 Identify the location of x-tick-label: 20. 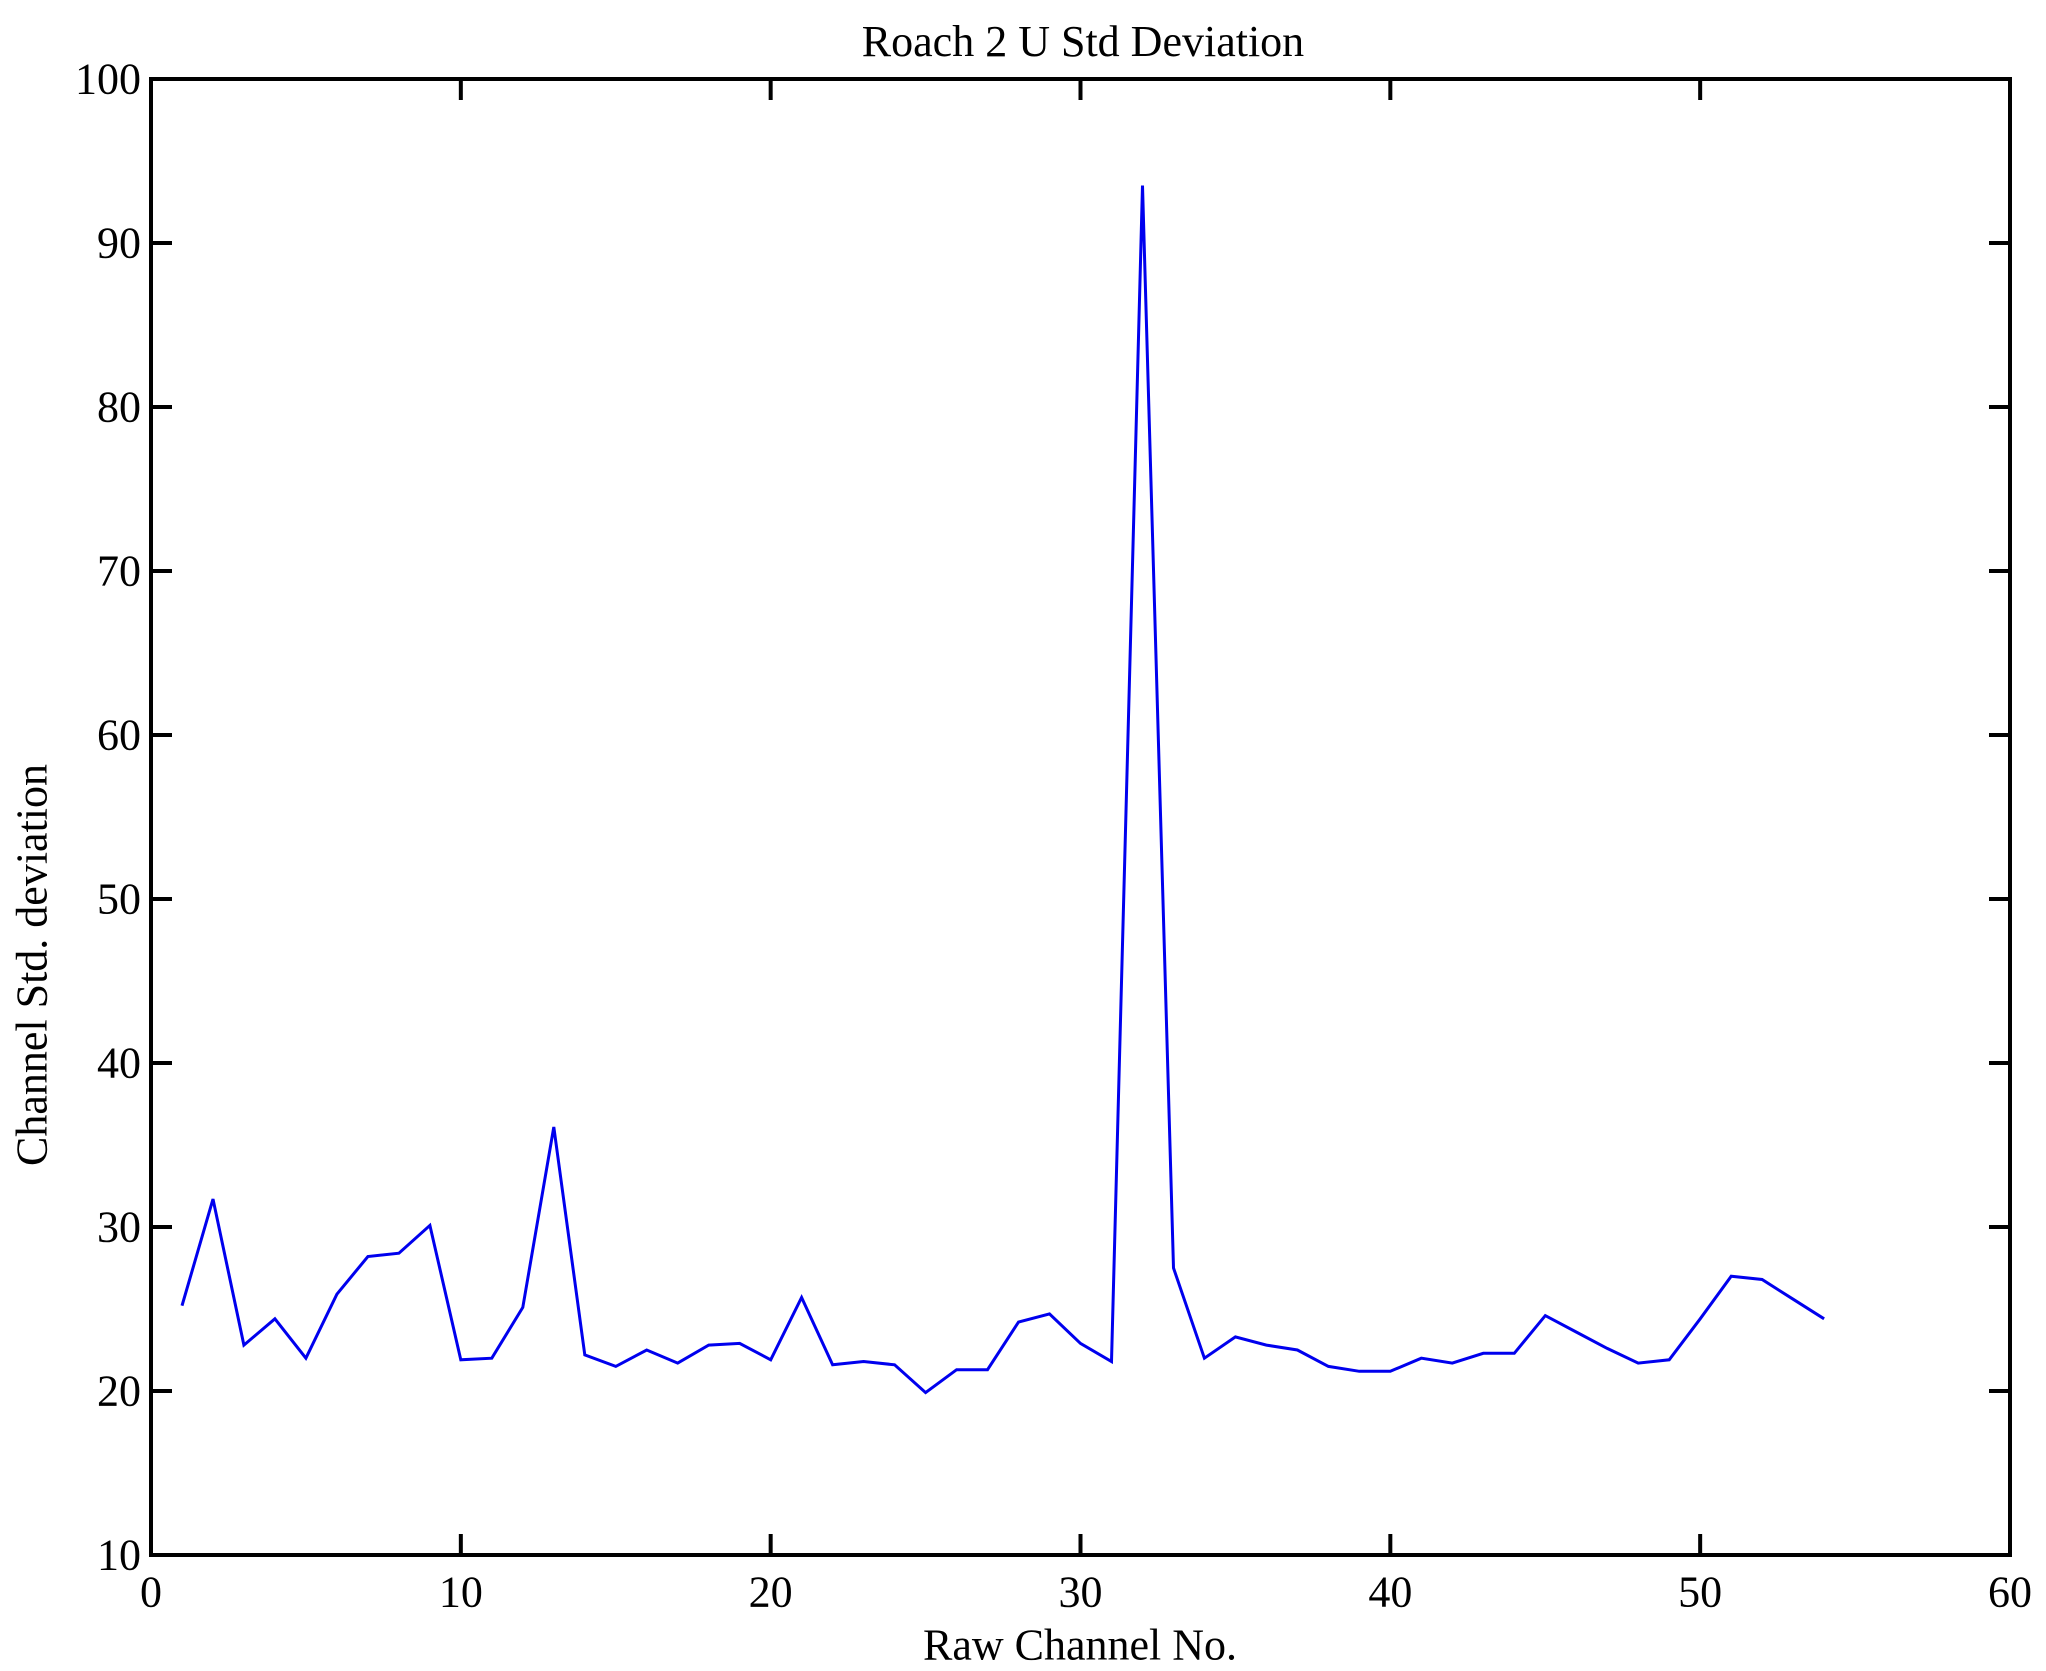
(771, 1592).